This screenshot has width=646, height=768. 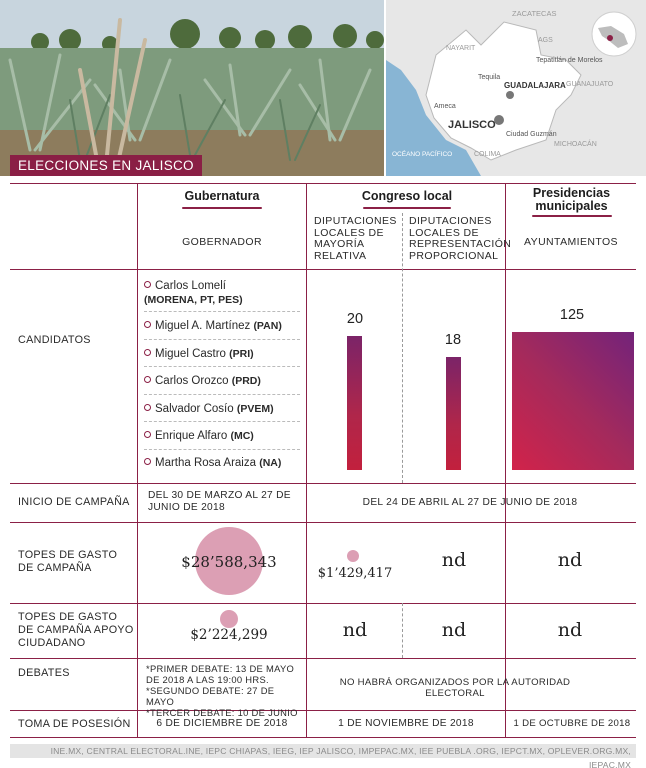 What do you see at coordinates (222, 354) in the screenshot?
I see `candidate-item: Miguel Castro (PRI)` at bounding box center [222, 354].